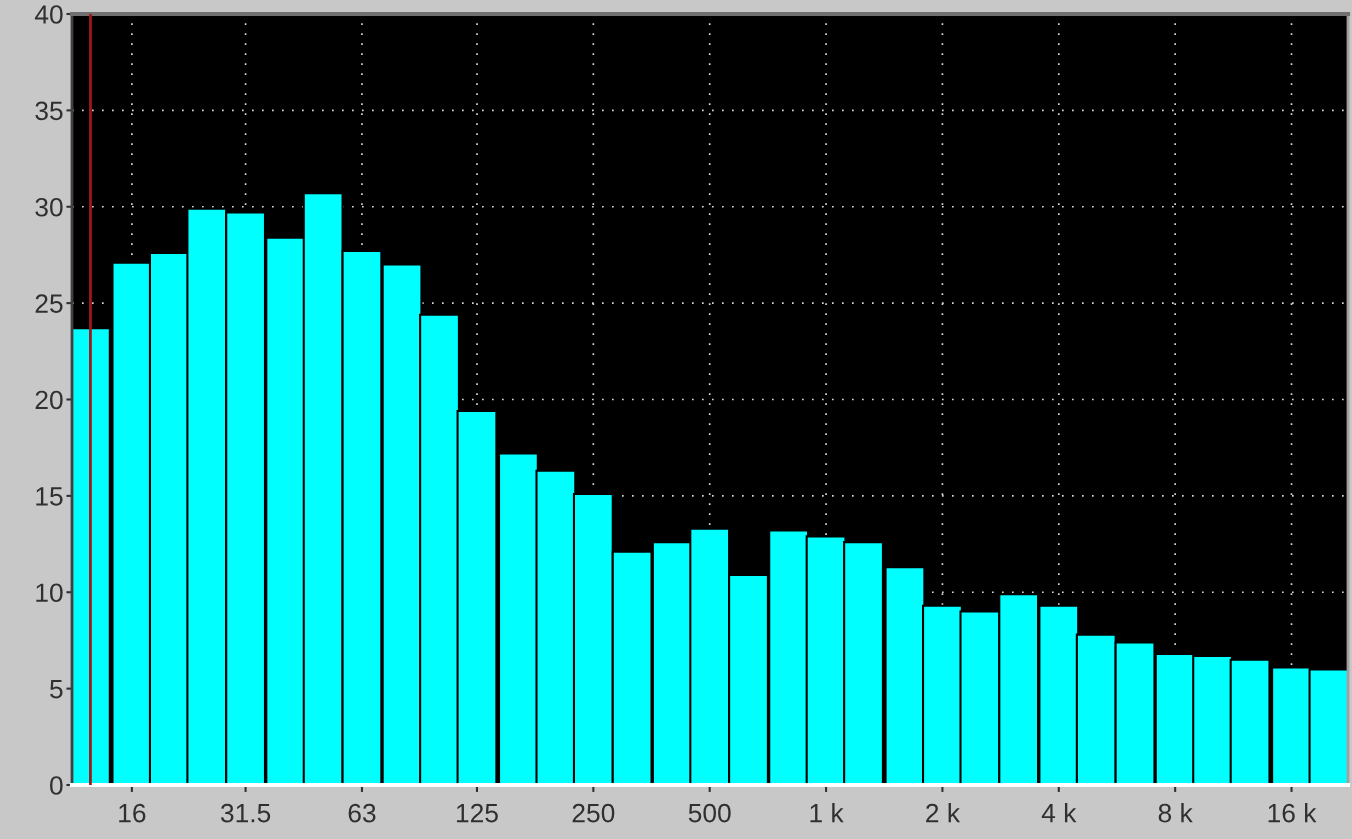 Image resolution: width=1352 pixels, height=839 pixels. Describe the element at coordinates (709, 813) in the screenshot. I see `x-tick-label: 500` at that location.